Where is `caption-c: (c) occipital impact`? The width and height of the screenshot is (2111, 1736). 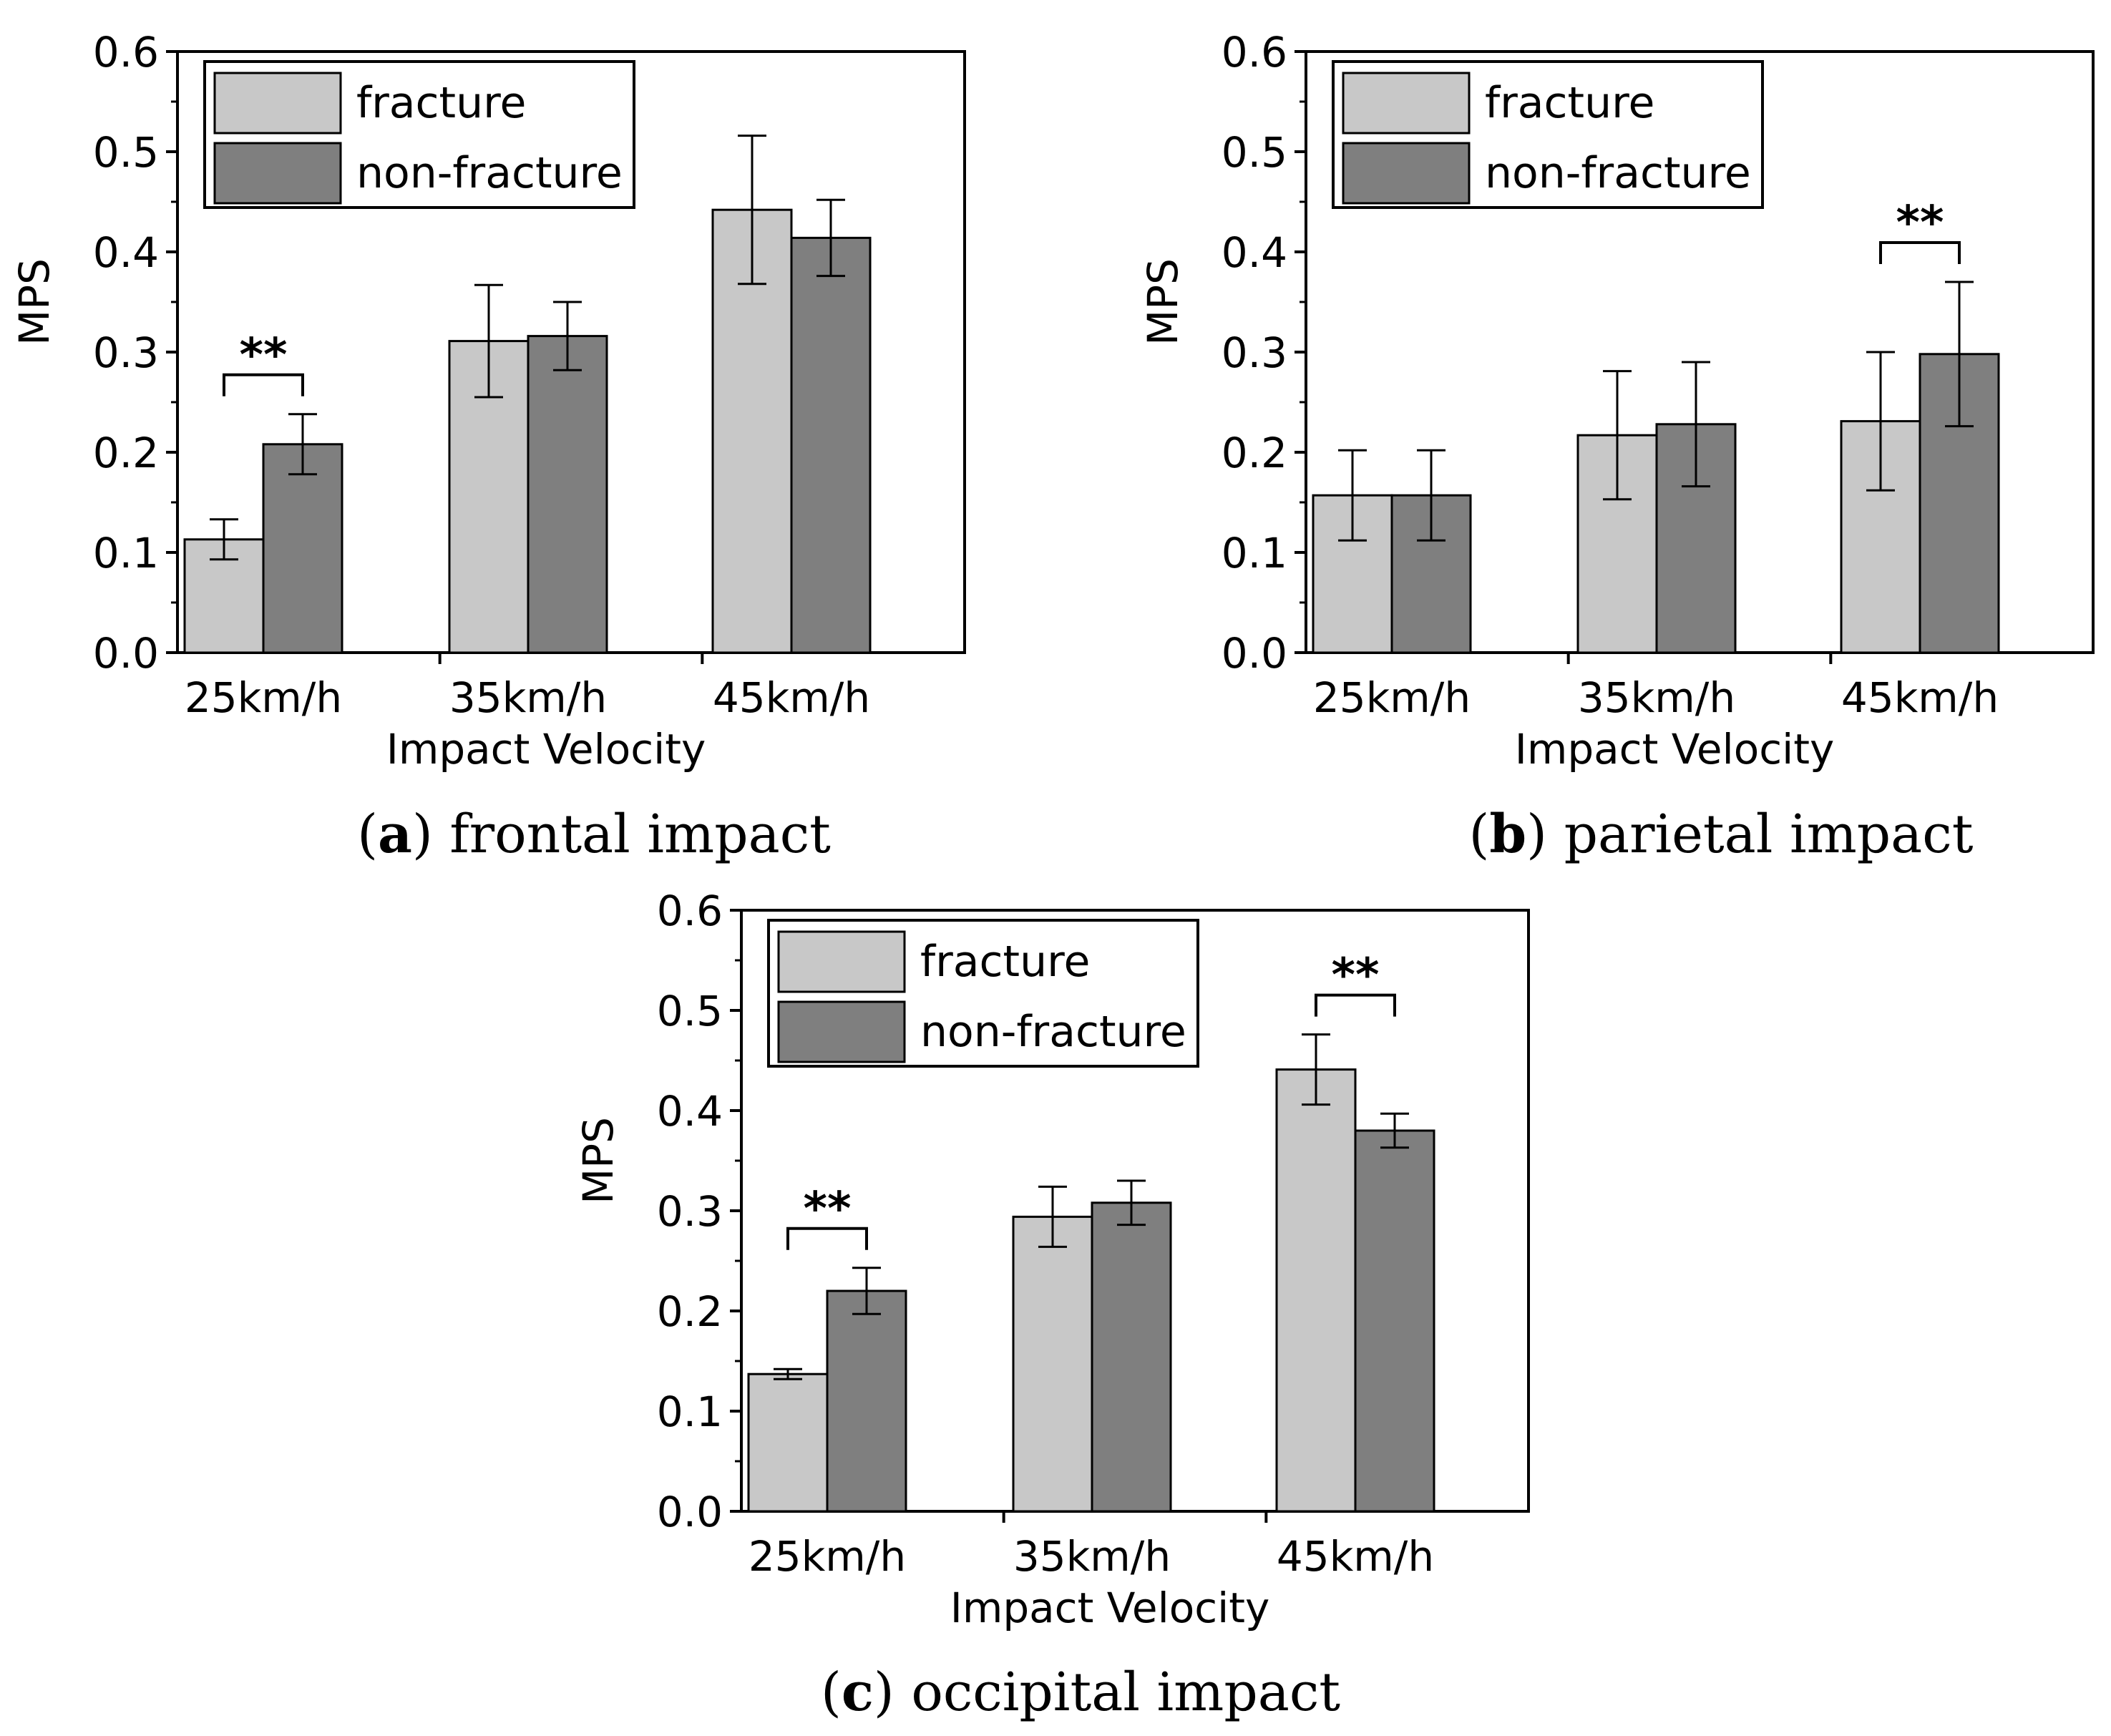 caption-c: (c) occipital impact is located at coordinates (1080, 1693).